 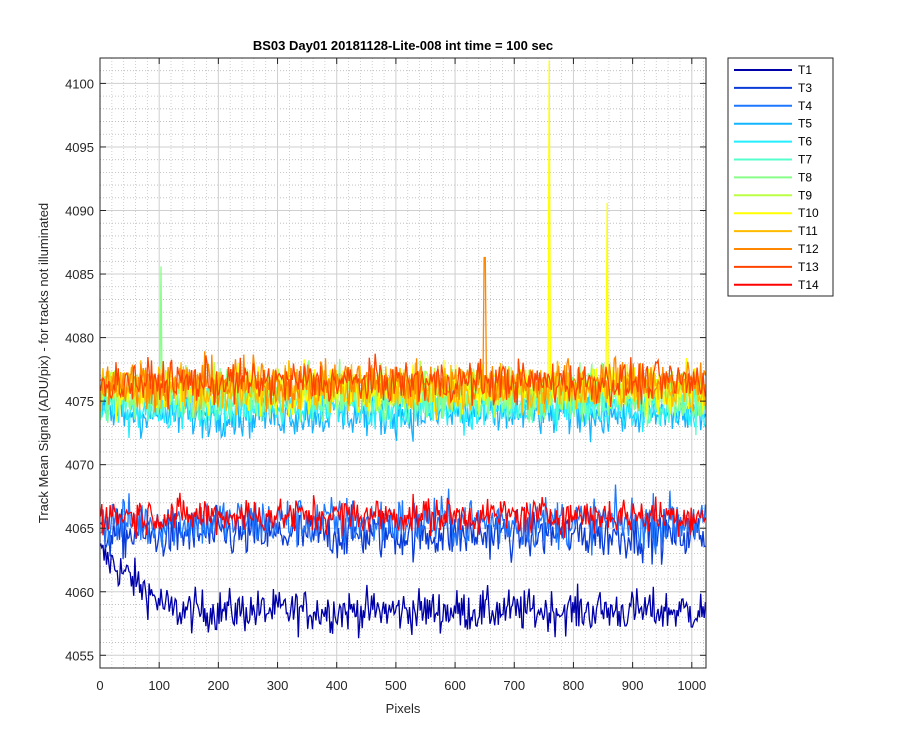 I want to click on series-line-t4, so click(x=403, y=520).